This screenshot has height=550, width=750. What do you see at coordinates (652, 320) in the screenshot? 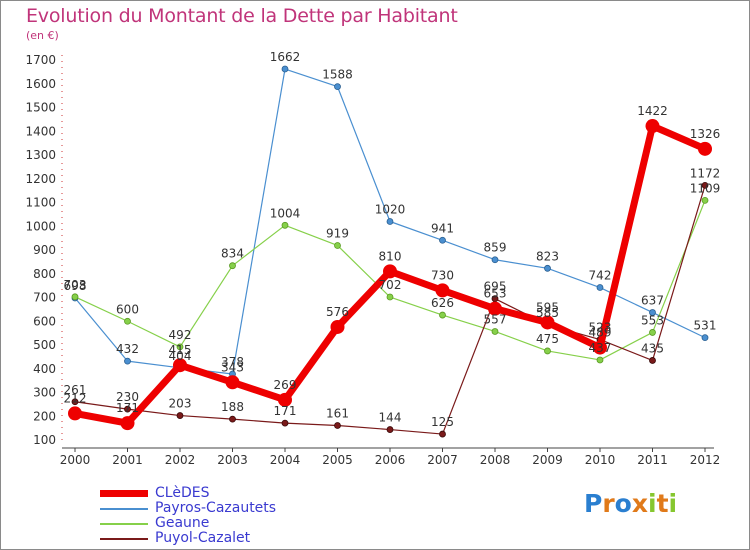
I see `data-label: 553` at bounding box center [652, 320].